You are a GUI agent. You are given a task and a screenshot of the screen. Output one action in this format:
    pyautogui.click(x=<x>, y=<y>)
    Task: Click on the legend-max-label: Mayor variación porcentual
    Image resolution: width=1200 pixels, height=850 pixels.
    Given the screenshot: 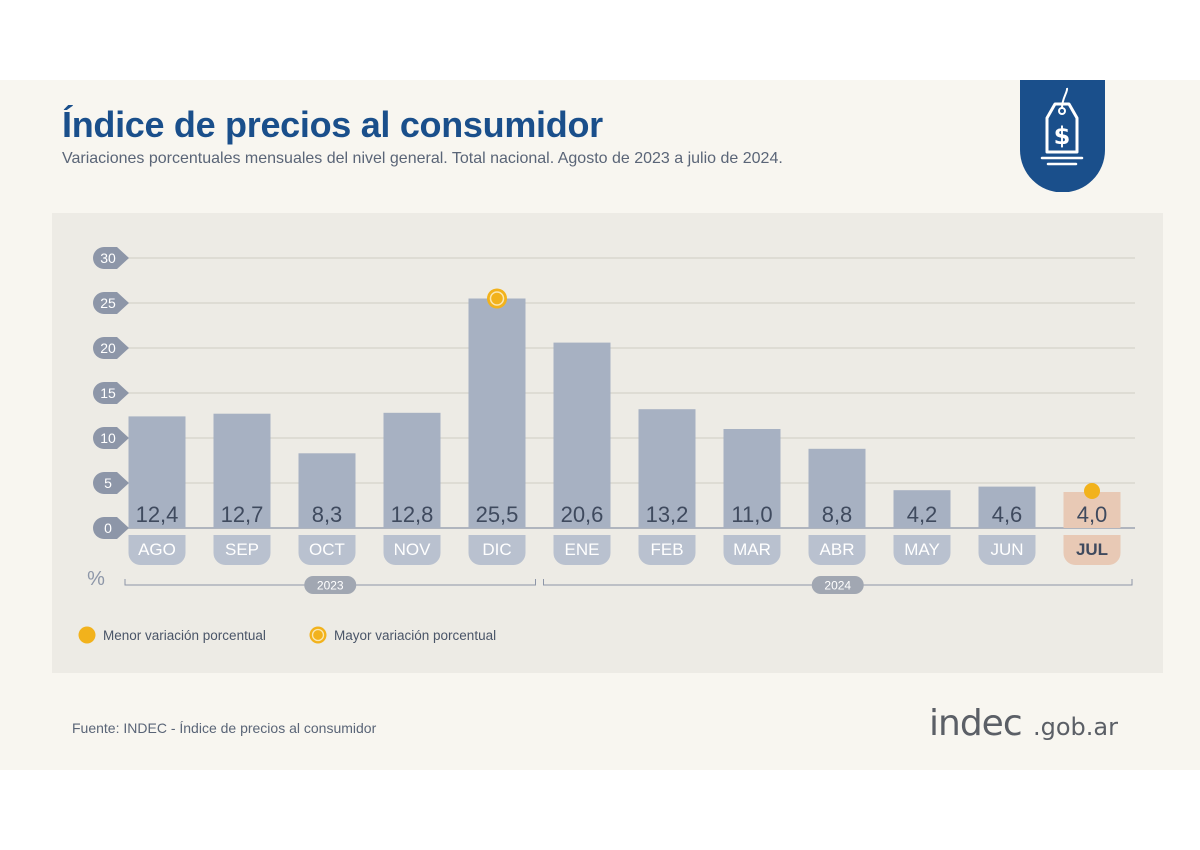 What is the action you would take?
    pyautogui.click(x=415, y=635)
    